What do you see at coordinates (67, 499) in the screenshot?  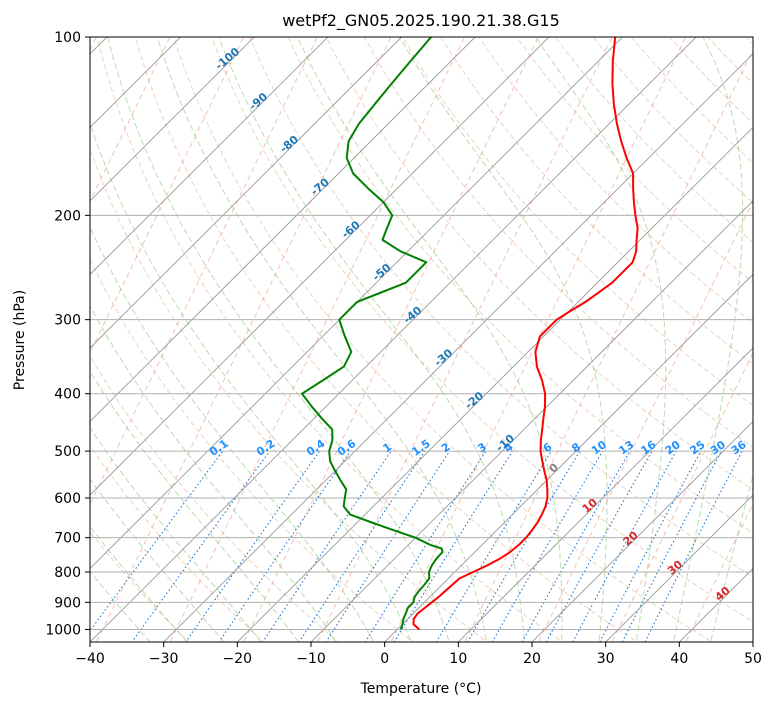 I see `y-tick-label: 600` at bounding box center [67, 499].